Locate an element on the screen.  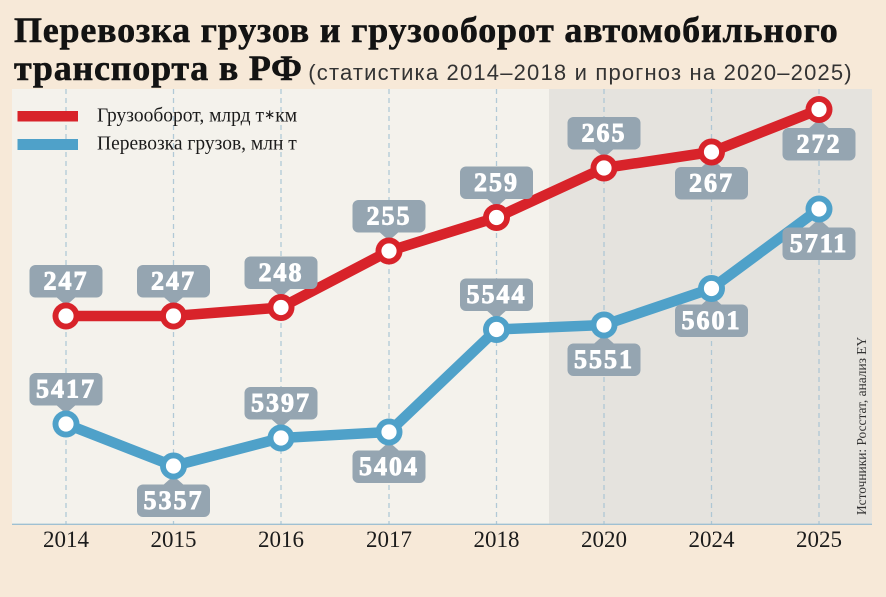
svg-text: 2017 is located at coordinates (389, 539).